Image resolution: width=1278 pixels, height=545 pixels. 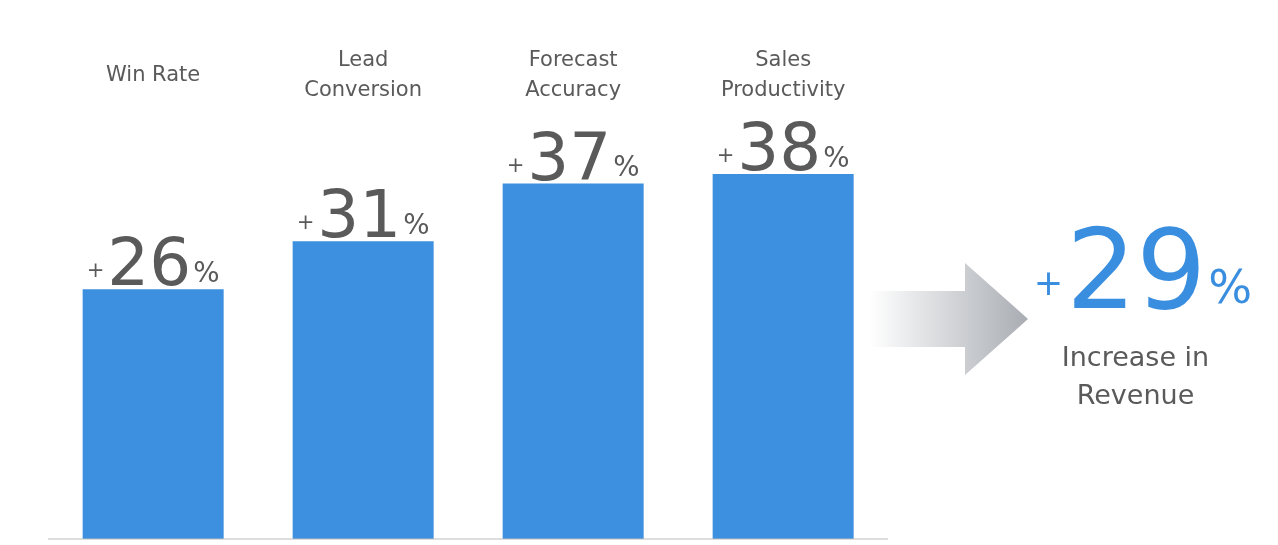 I want to click on data-label: +38%, so click(x=783, y=147).